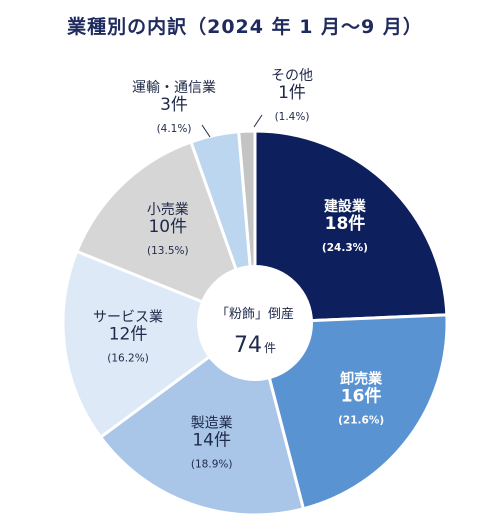  What do you see at coordinates (168, 251) in the screenshot?
I see `slice-percent-5: (13.5%)` at bounding box center [168, 251].